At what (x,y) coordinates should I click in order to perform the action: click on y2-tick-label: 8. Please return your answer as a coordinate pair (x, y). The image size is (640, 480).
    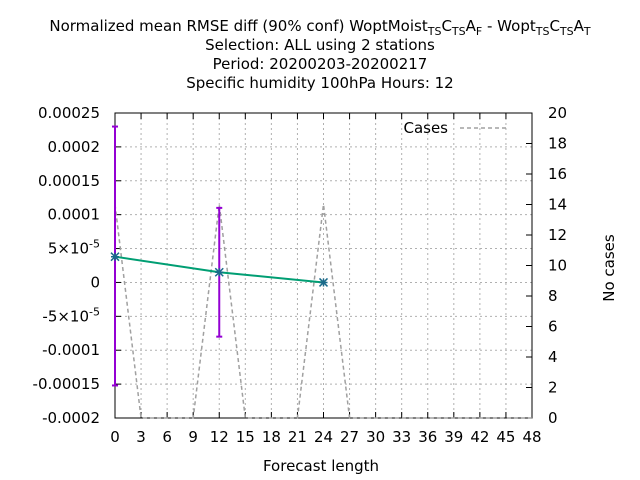
    Looking at the image, I should click on (553, 296).